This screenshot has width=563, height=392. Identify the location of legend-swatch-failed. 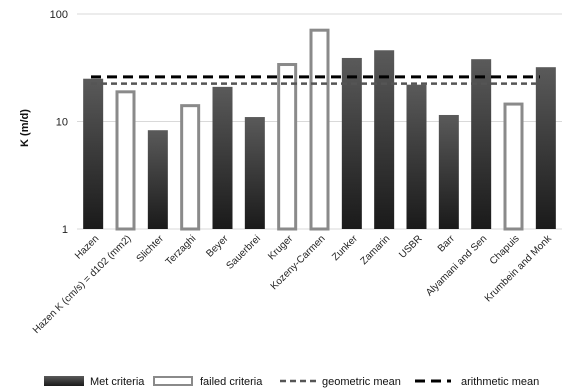
(173, 381).